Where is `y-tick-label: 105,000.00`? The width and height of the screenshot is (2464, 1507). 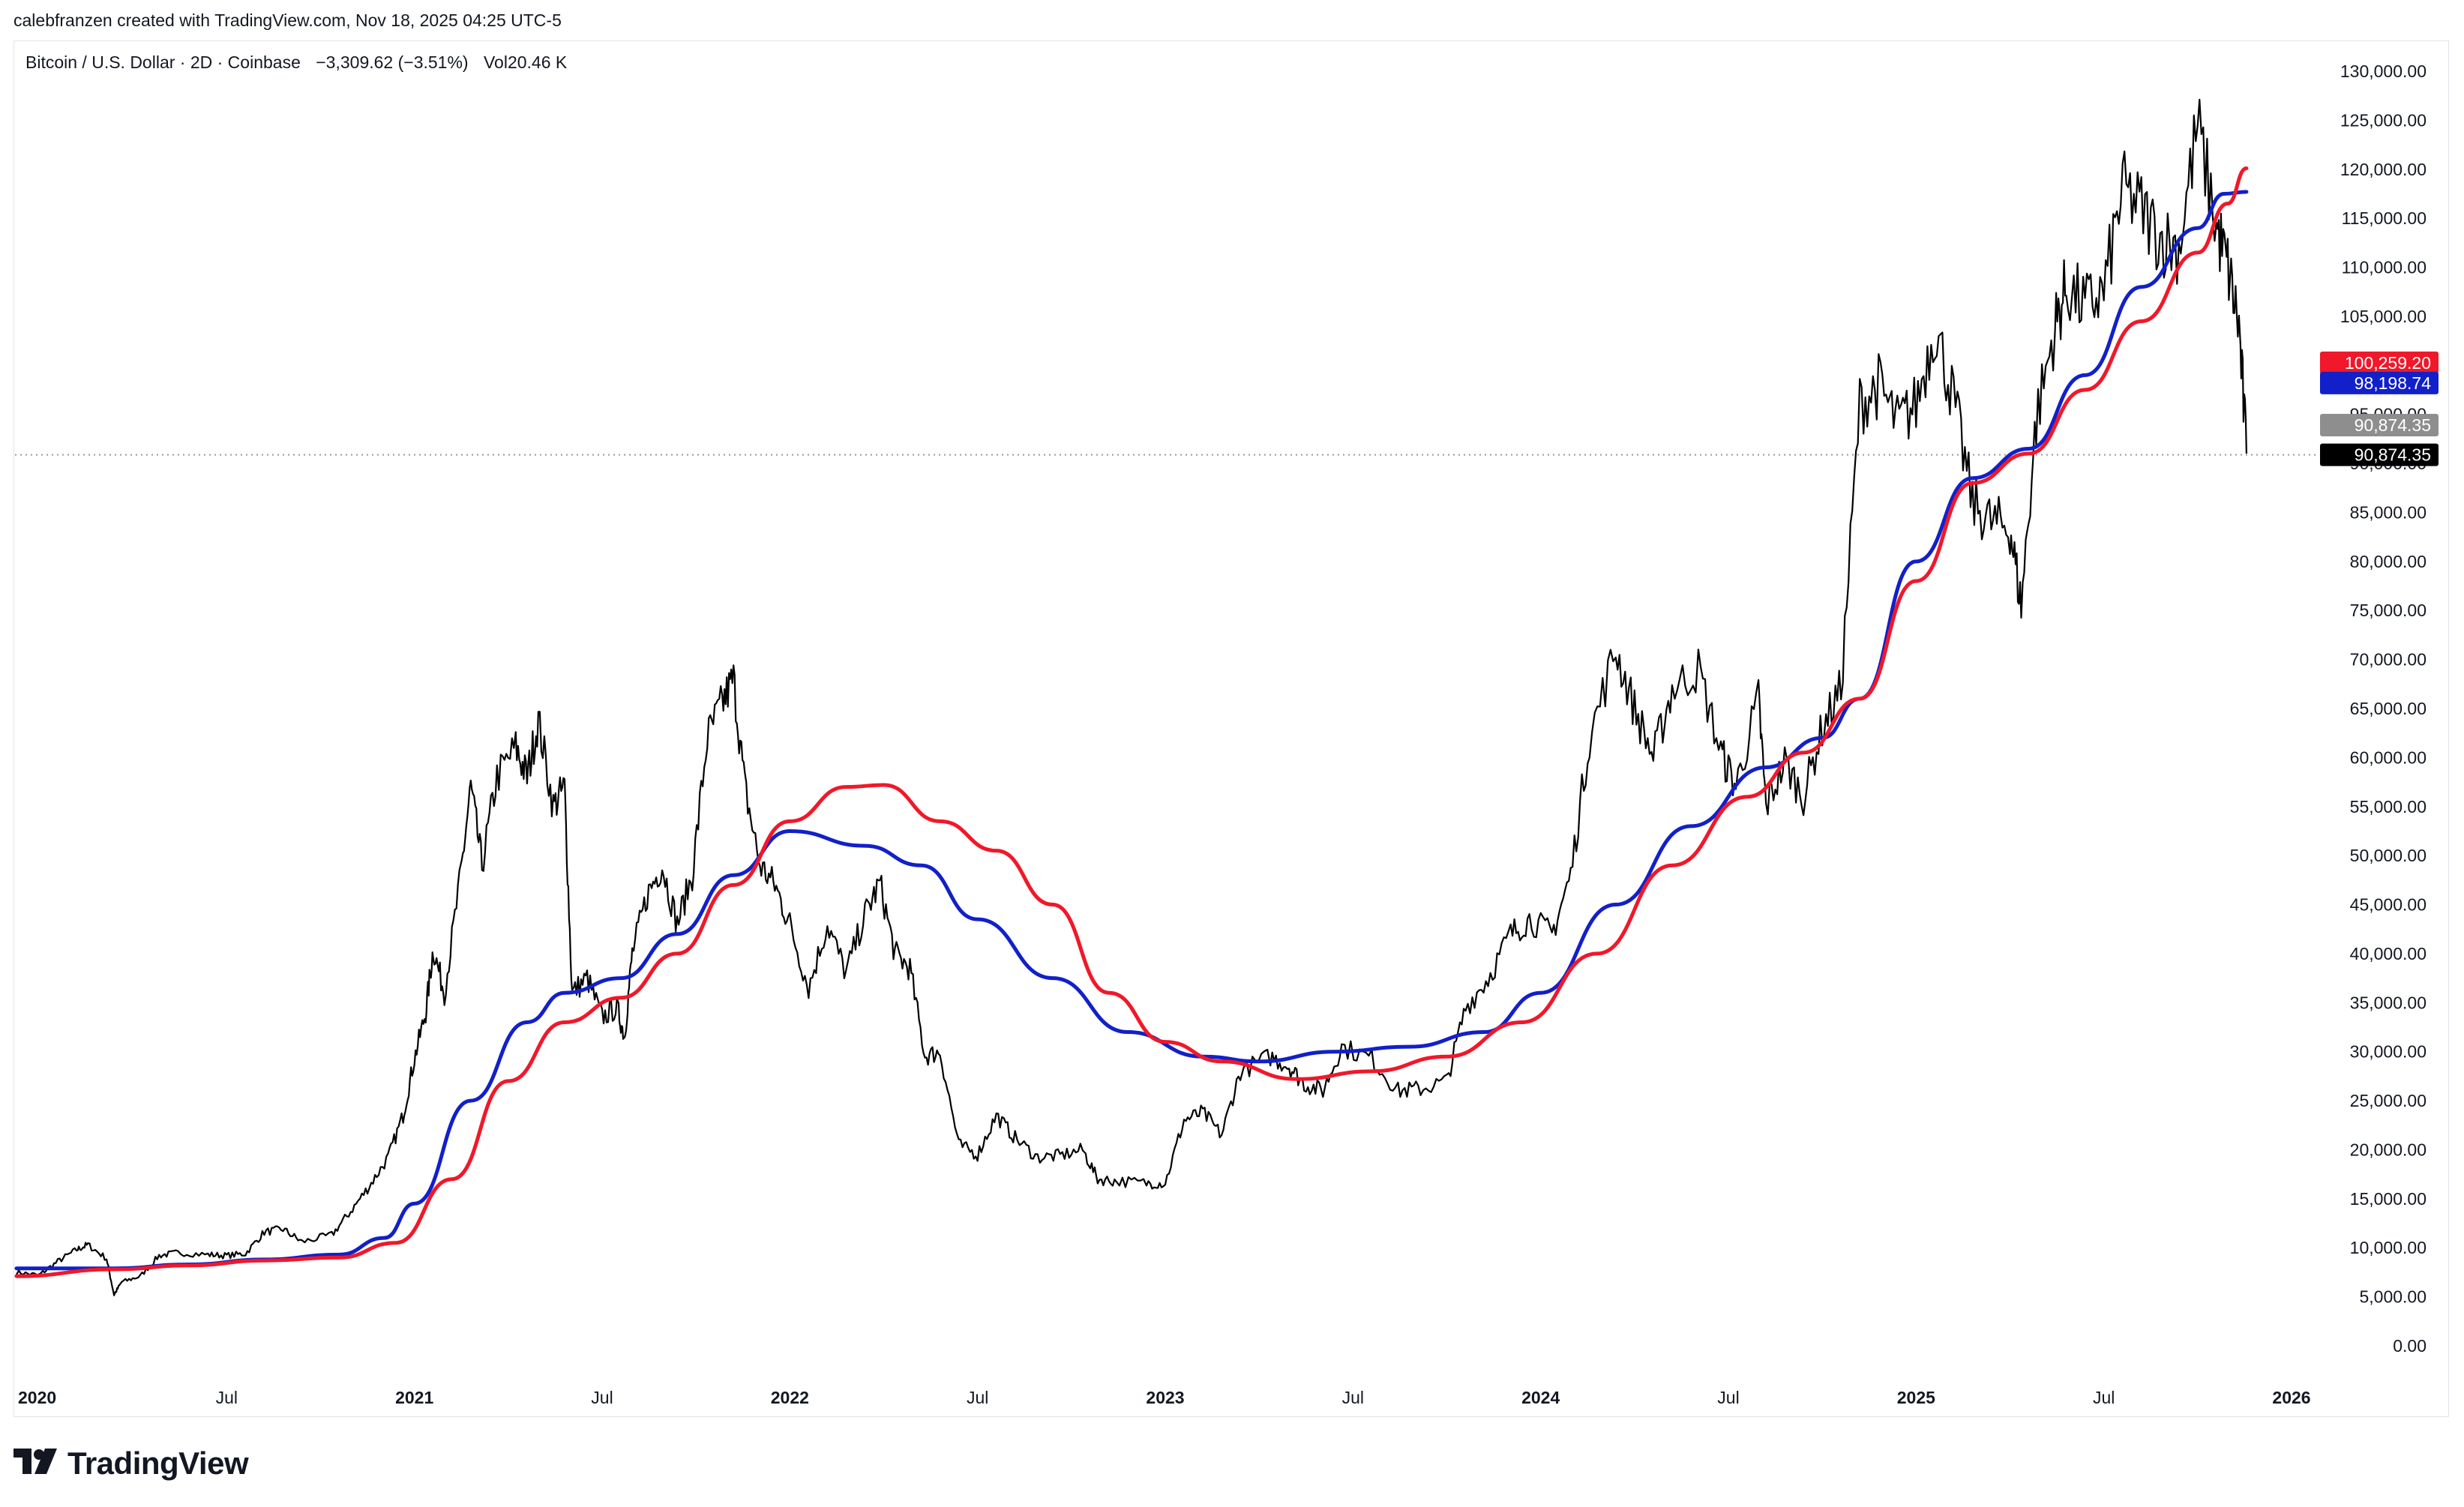 y-tick-label: 105,000.00 is located at coordinates (2383, 316).